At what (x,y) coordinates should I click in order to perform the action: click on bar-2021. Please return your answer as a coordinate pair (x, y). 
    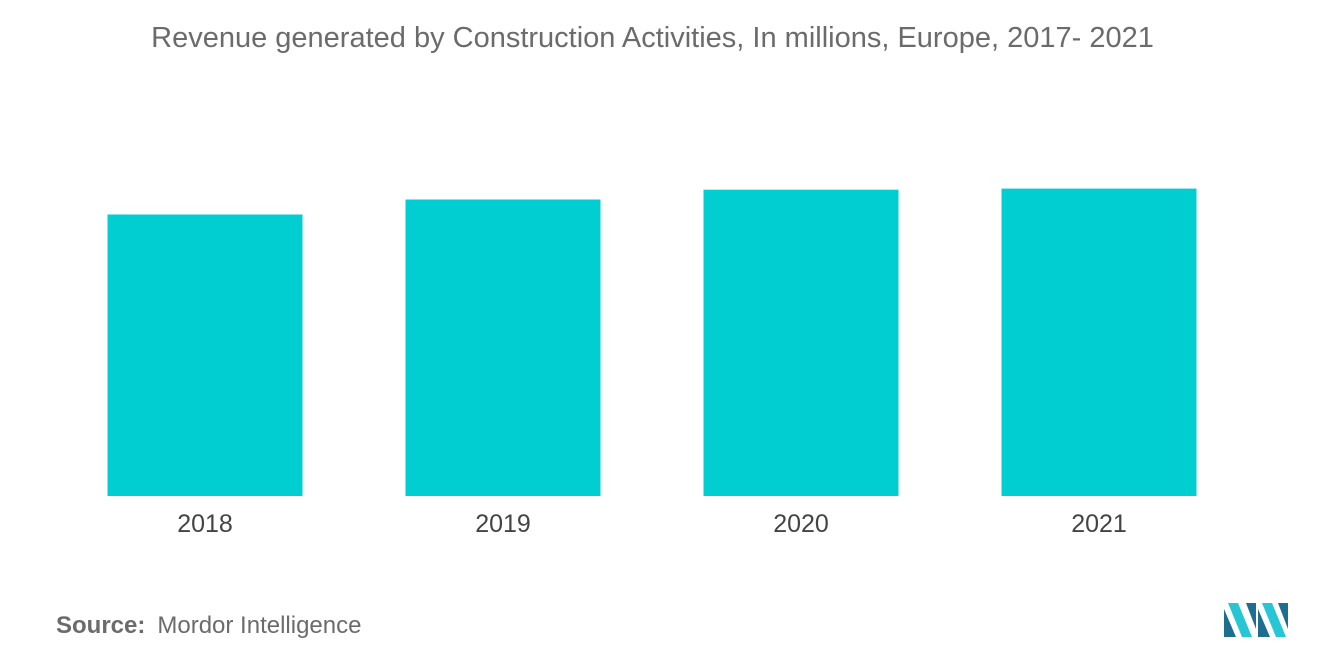
    Looking at the image, I should click on (1099, 342).